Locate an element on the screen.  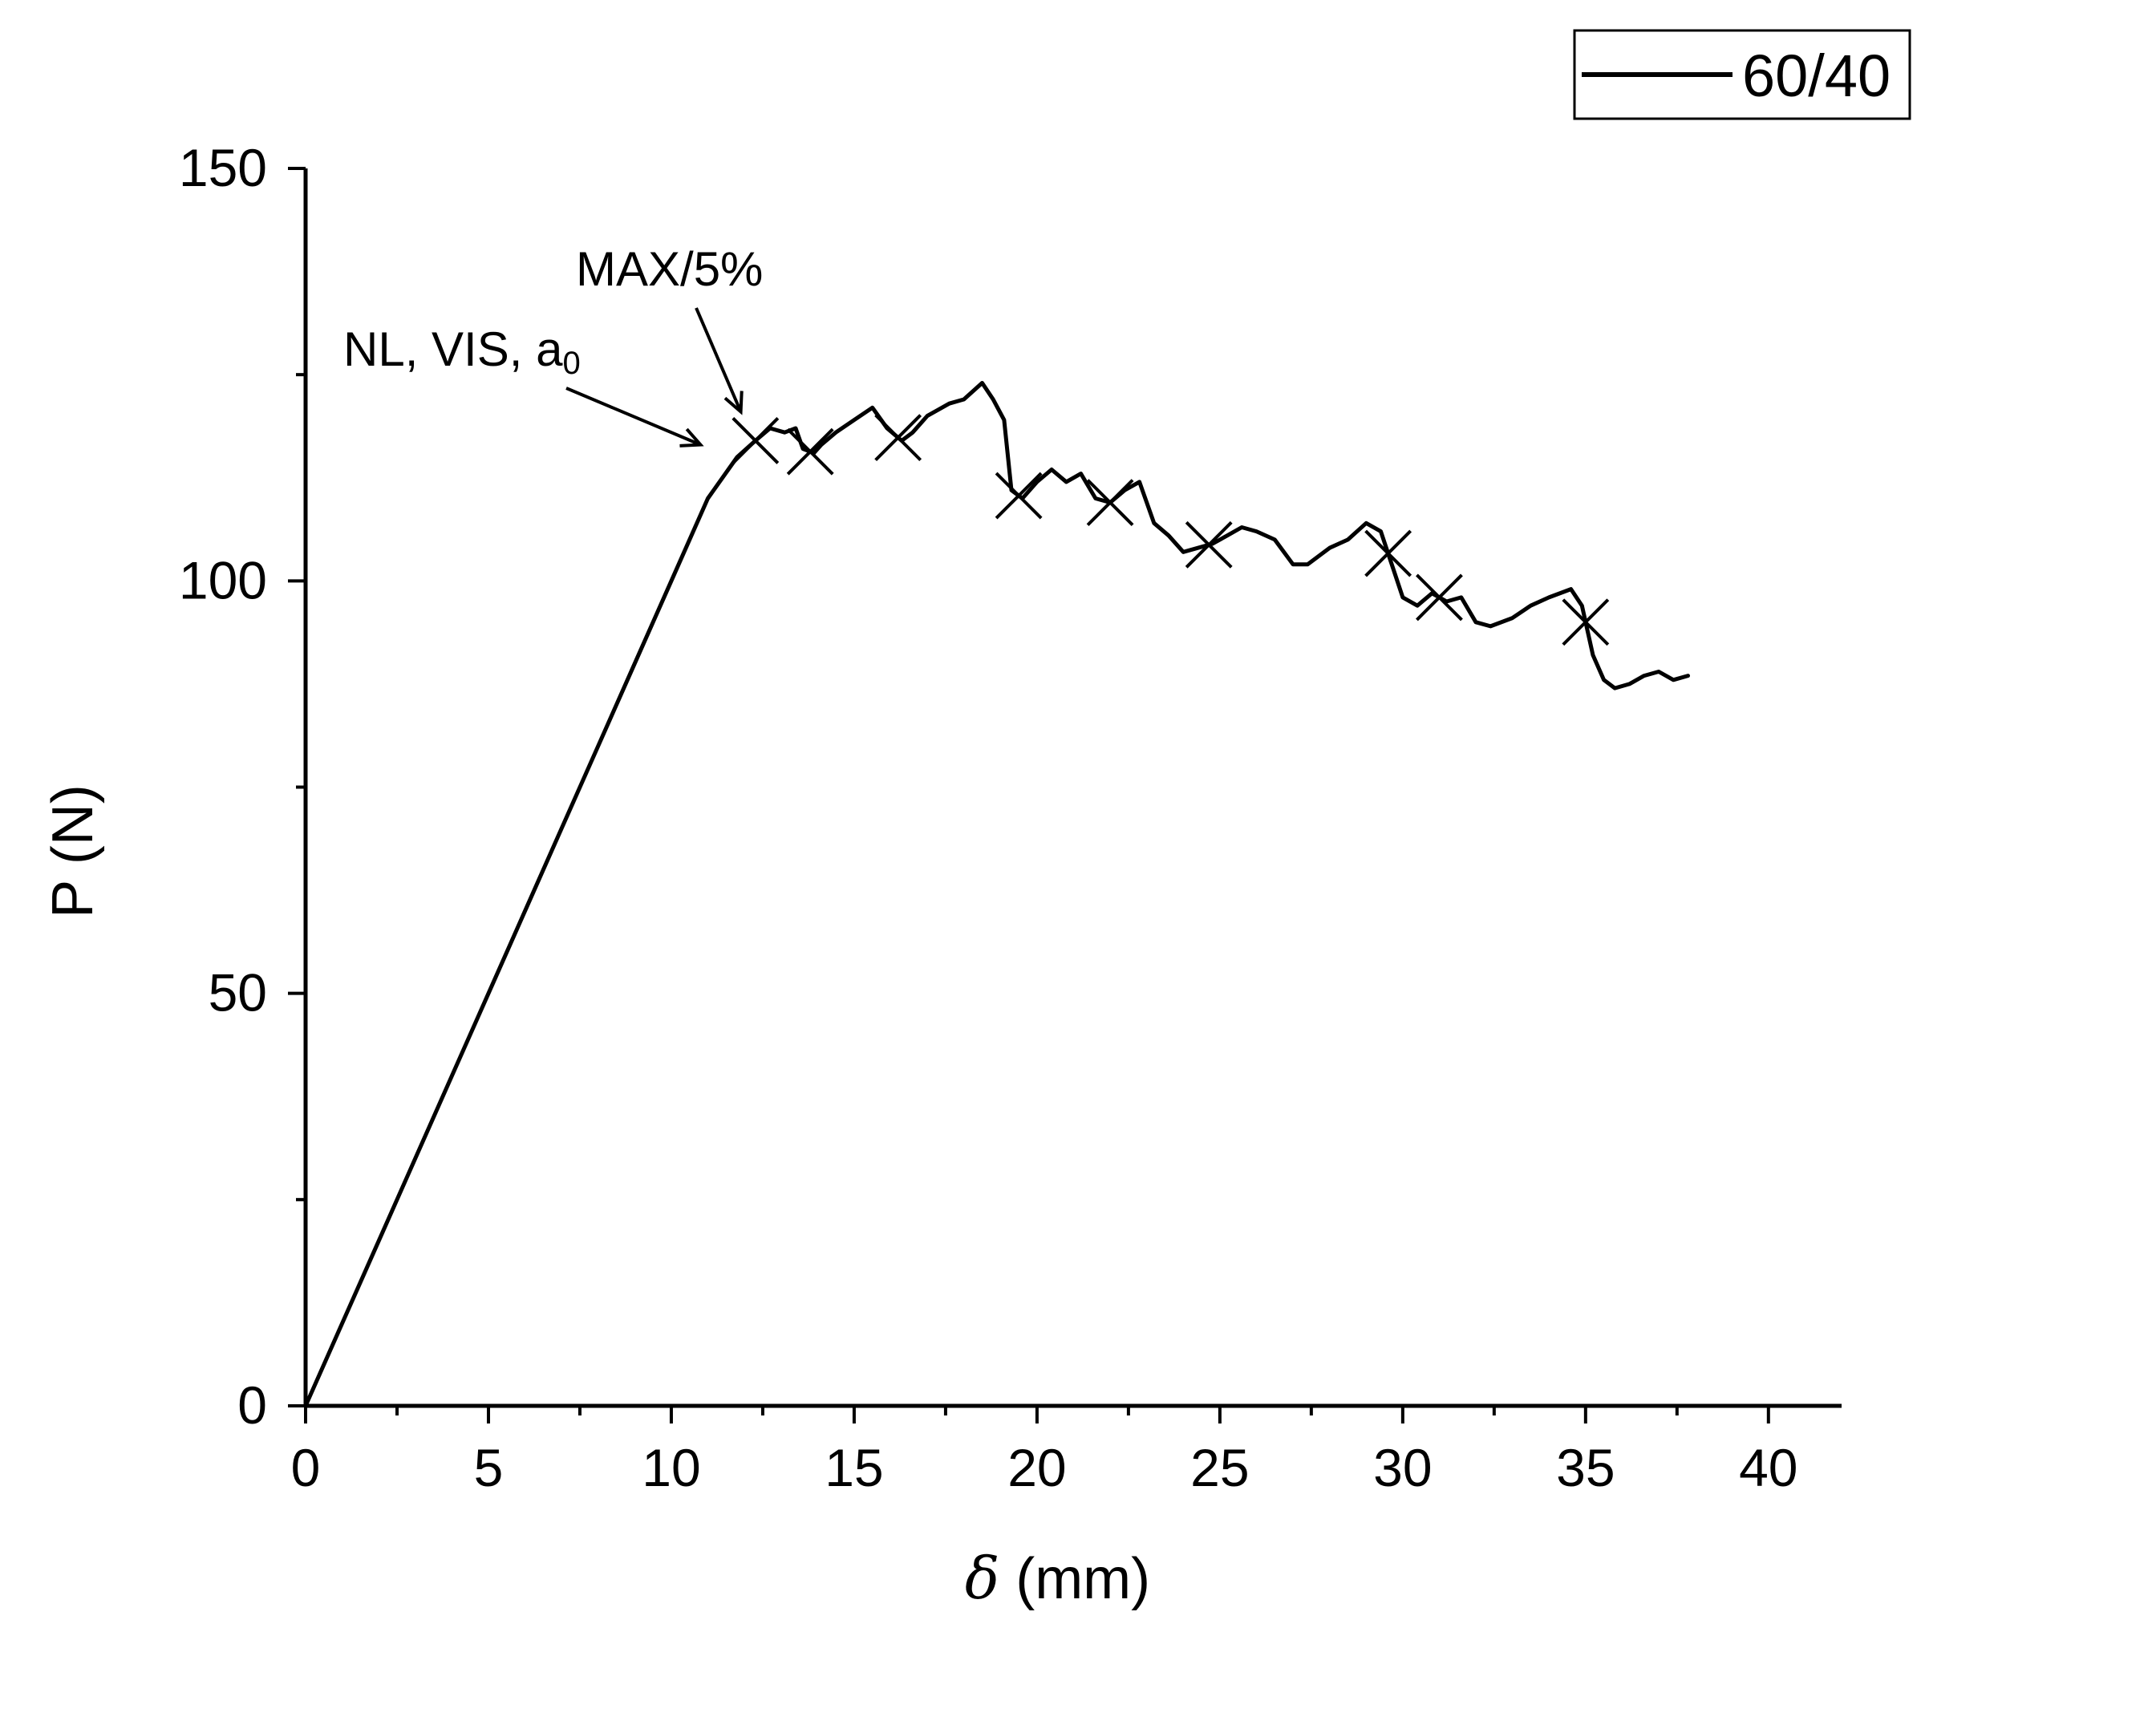
y-axis-title: P (N) is located at coordinates (73, 851).